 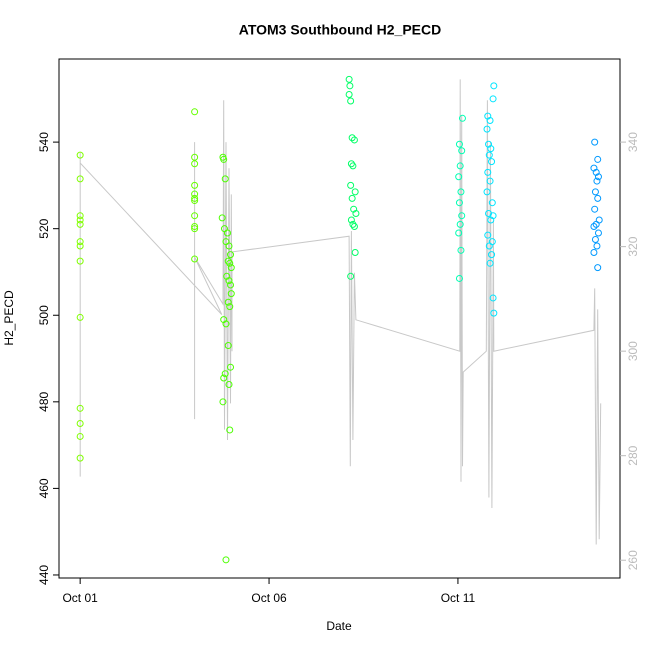 What do you see at coordinates (633, 142) in the screenshot?
I see `y2-tick-label: 340` at bounding box center [633, 142].